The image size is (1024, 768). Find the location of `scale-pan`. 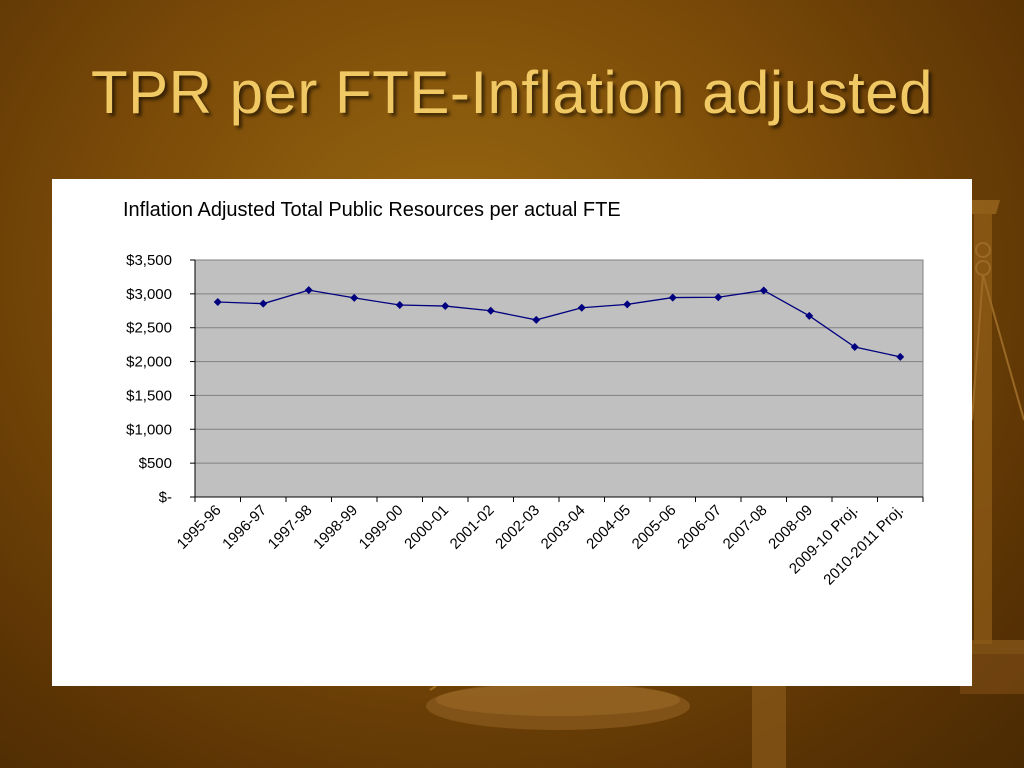

scale-pan is located at coordinates (558, 706).